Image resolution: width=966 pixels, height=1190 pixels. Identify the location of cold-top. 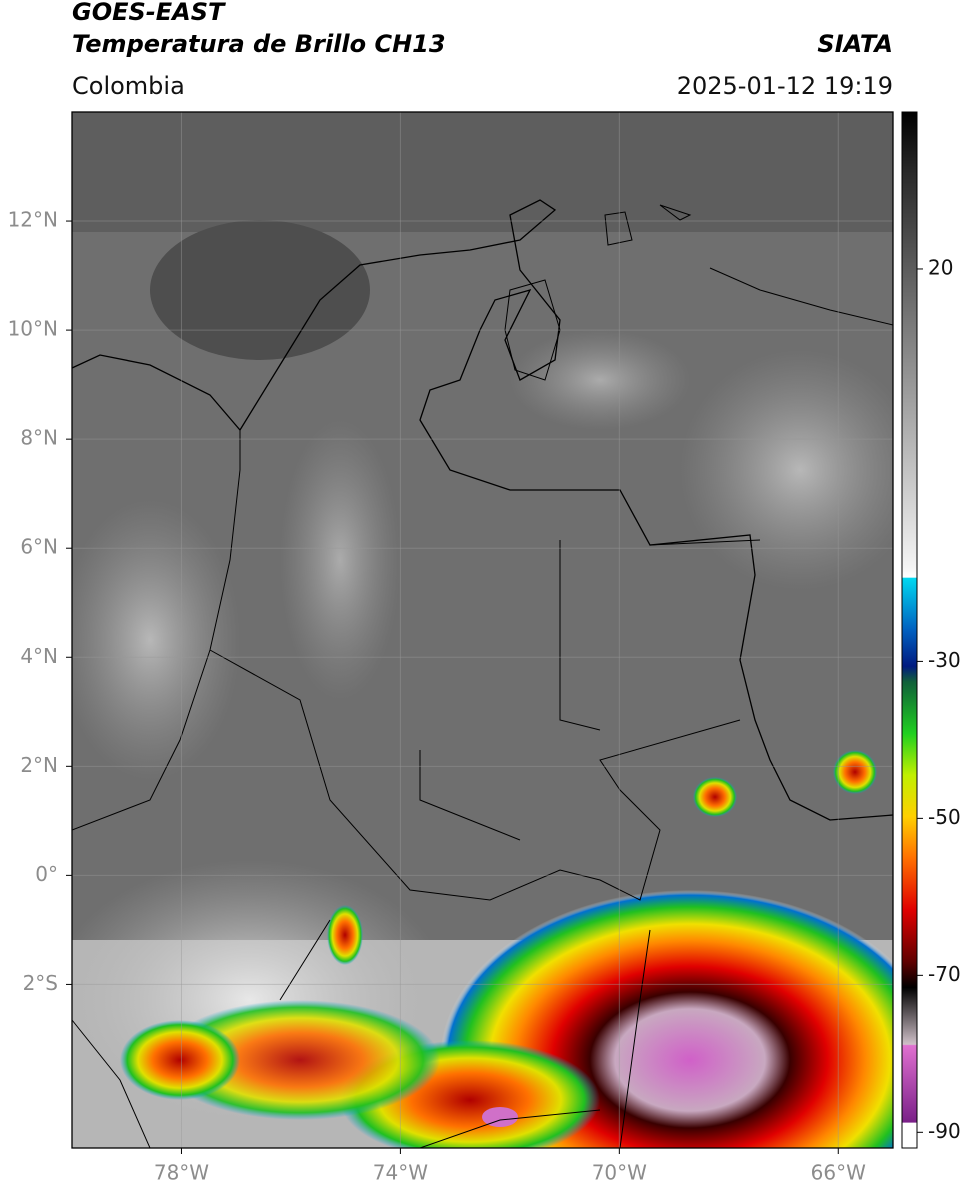
(500, 1117).